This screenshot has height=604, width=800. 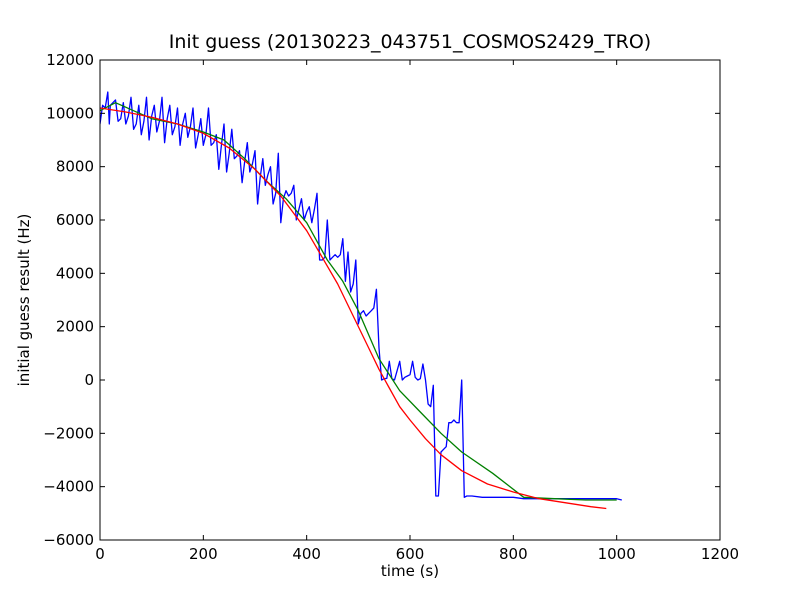 I want to click on x-axis-label: time (s), so click(x=410, y=571).